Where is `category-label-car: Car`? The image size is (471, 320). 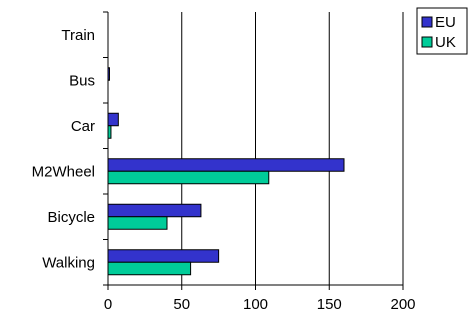 category-label-car: Car is located at coordinates (83, 126).